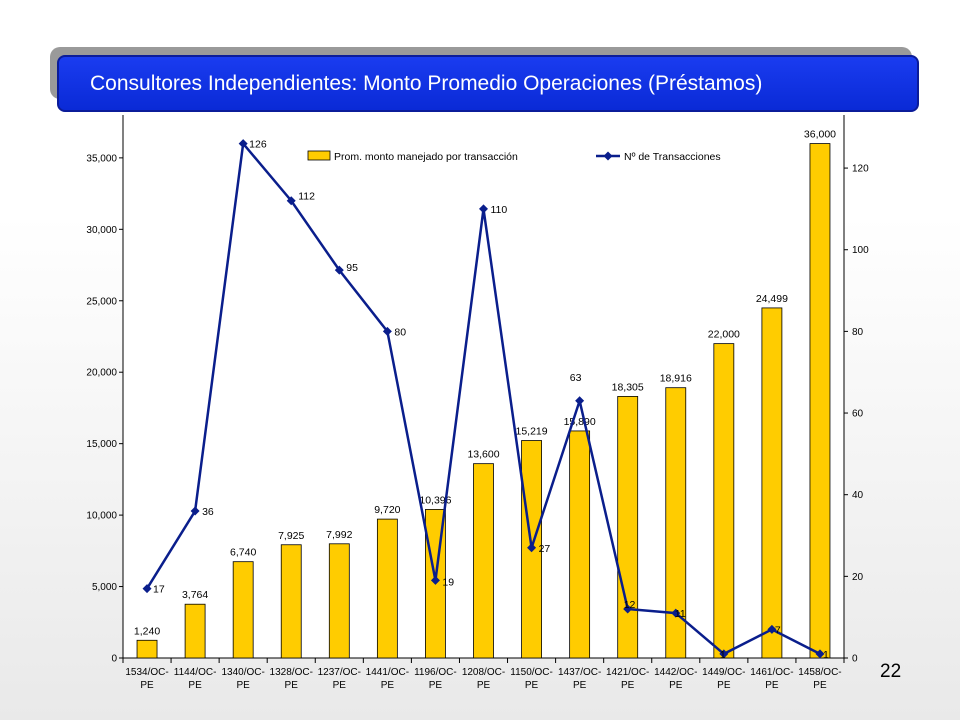 The height and width of the screenshot is (720, 960). I want to click on bar-value-label: 24,499, so click(772, 299).